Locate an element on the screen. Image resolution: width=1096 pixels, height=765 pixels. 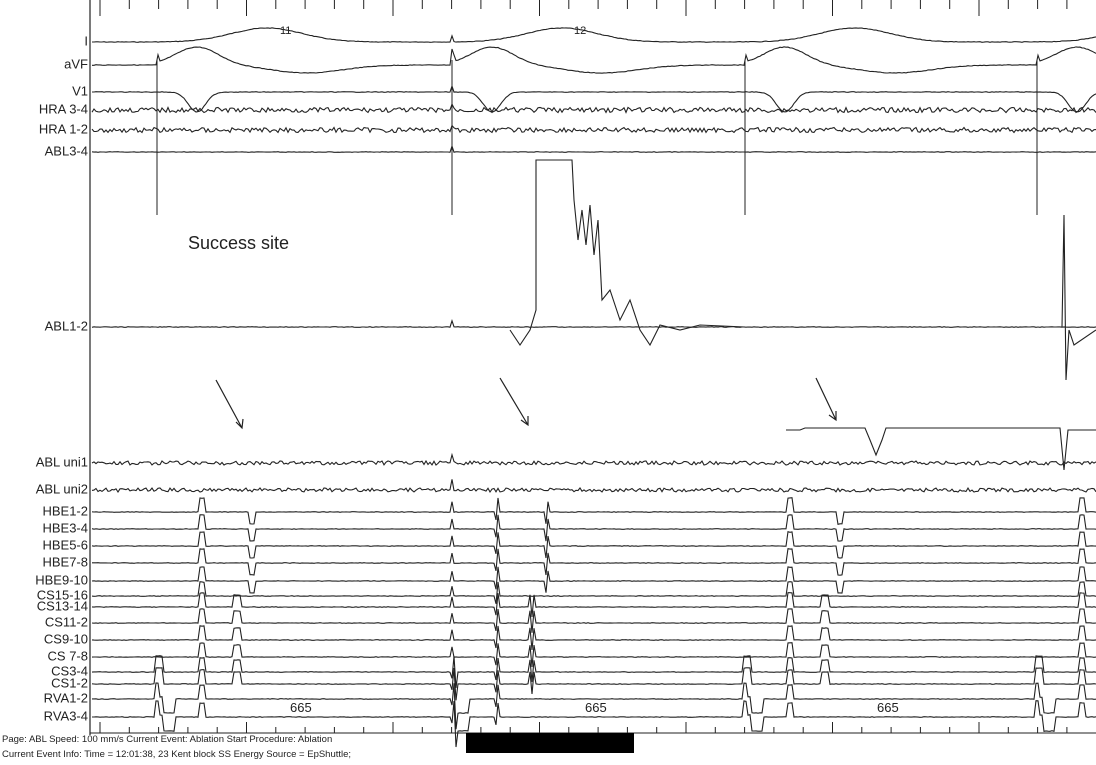
channel-label: HBE9-10 is located at coordinates (61, 579).